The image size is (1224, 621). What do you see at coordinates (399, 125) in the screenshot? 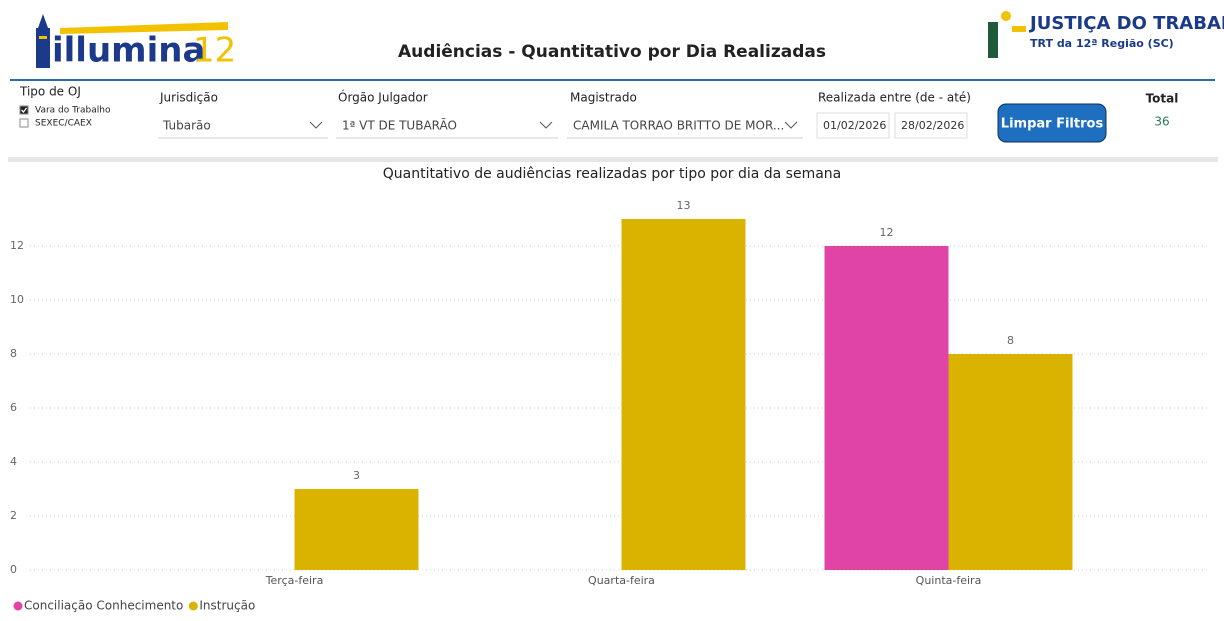
I see `dropdown-value: 1ª VT DE TUBARÃO` at bounding box center [399, 125].